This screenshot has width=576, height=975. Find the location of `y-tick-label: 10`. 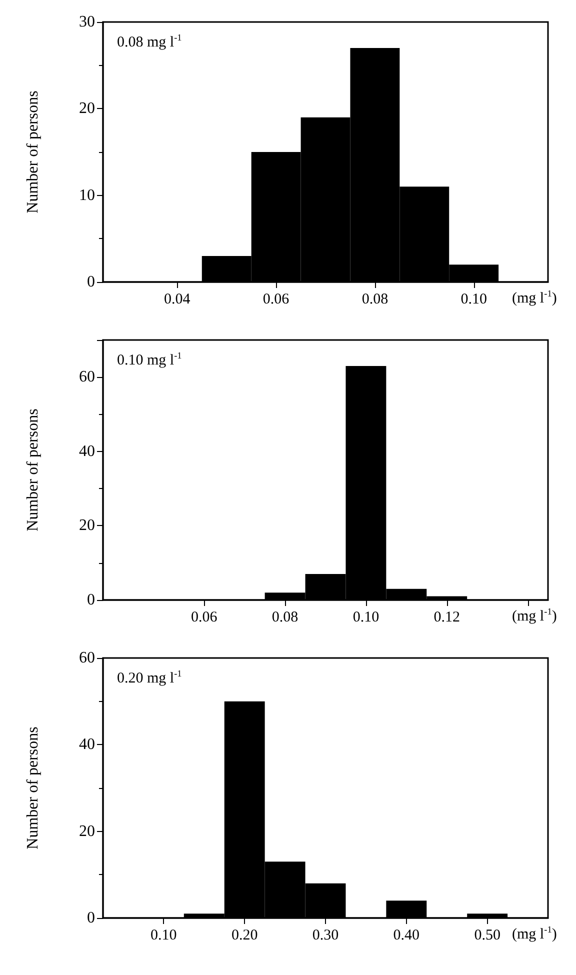

y-tick-label: 10 is located at coordinates (87, 195).